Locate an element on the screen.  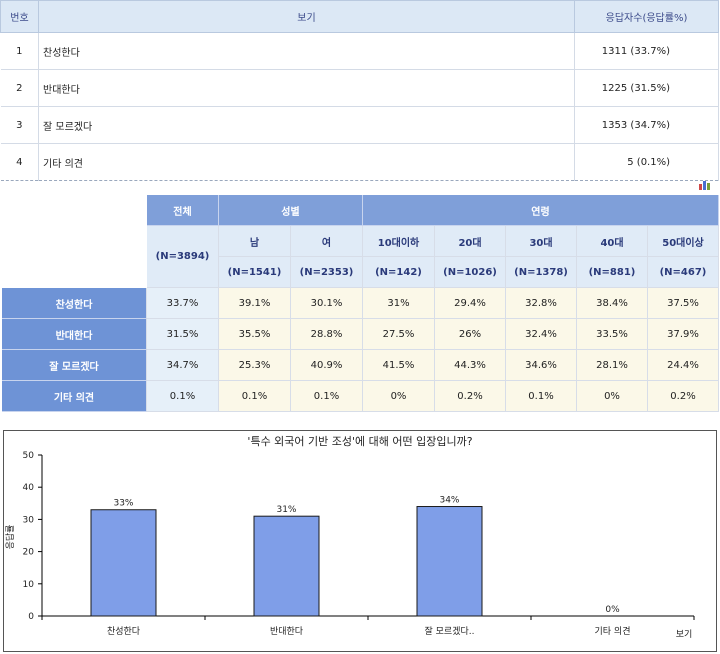
row-label: 반대한다 is located at coordinates (306, 88).